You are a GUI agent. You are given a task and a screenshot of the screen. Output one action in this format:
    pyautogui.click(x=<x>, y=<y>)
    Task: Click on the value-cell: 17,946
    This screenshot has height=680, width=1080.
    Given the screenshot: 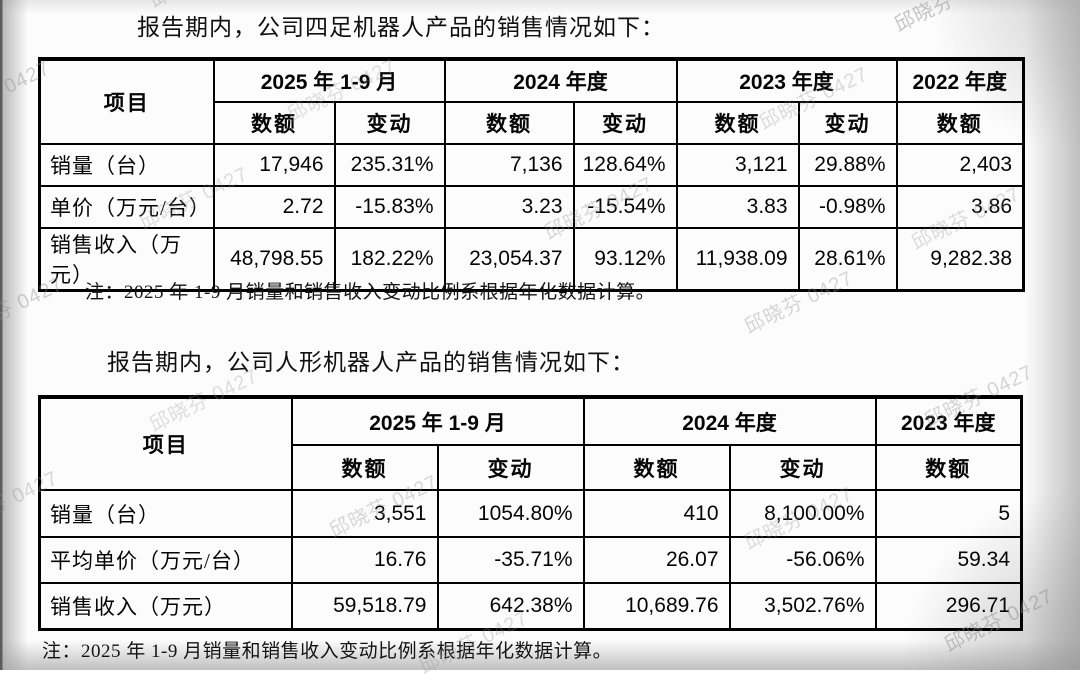 What is the action you would take?
    pyautogui.click(x=274, y=165)
    